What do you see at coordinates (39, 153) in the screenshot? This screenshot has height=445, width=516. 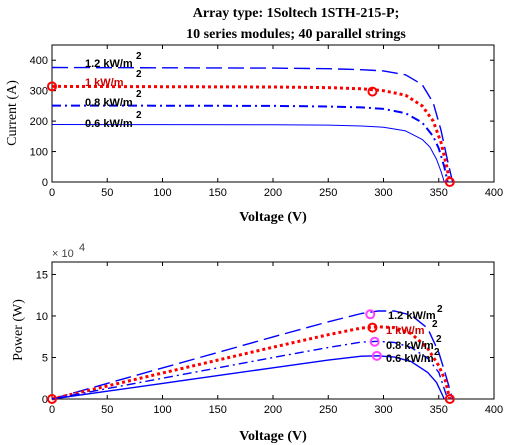 I see `y-tick-label: 100` at bounding box center [39, 153].